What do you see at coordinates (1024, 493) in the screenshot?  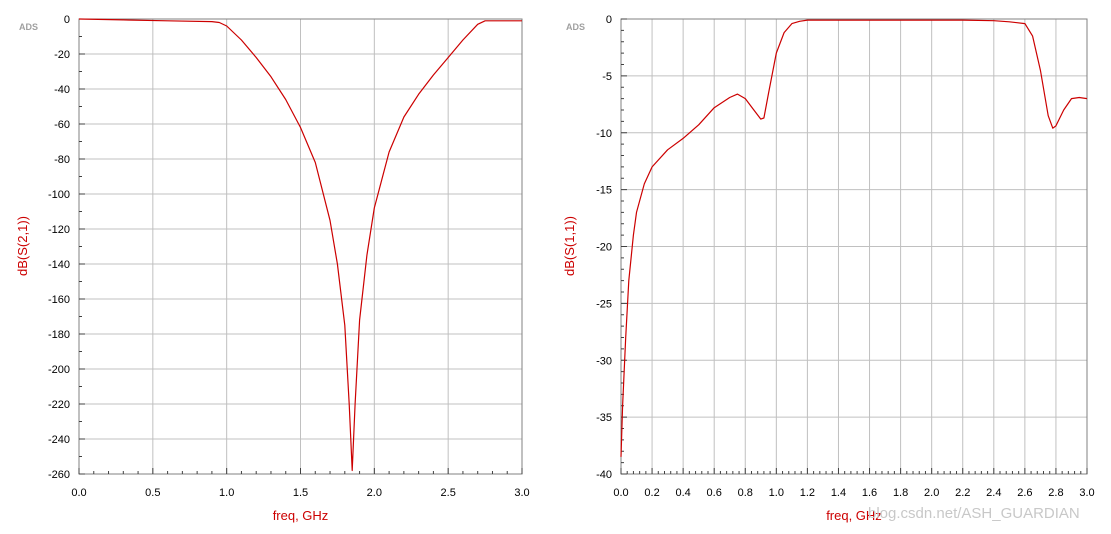 I see `x-tick-label: 2.6` at bounding box center [1024, 493].